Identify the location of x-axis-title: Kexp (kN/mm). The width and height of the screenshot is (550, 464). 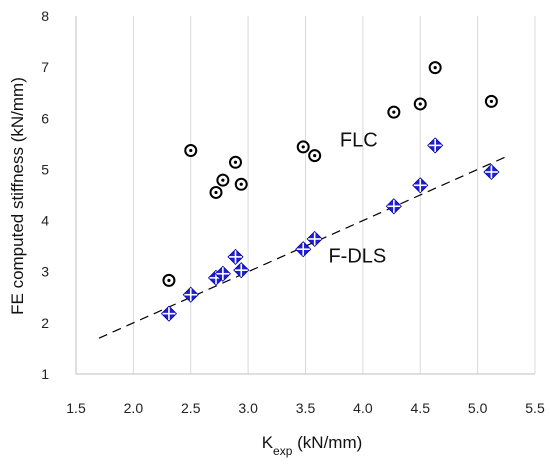
(312, 445).